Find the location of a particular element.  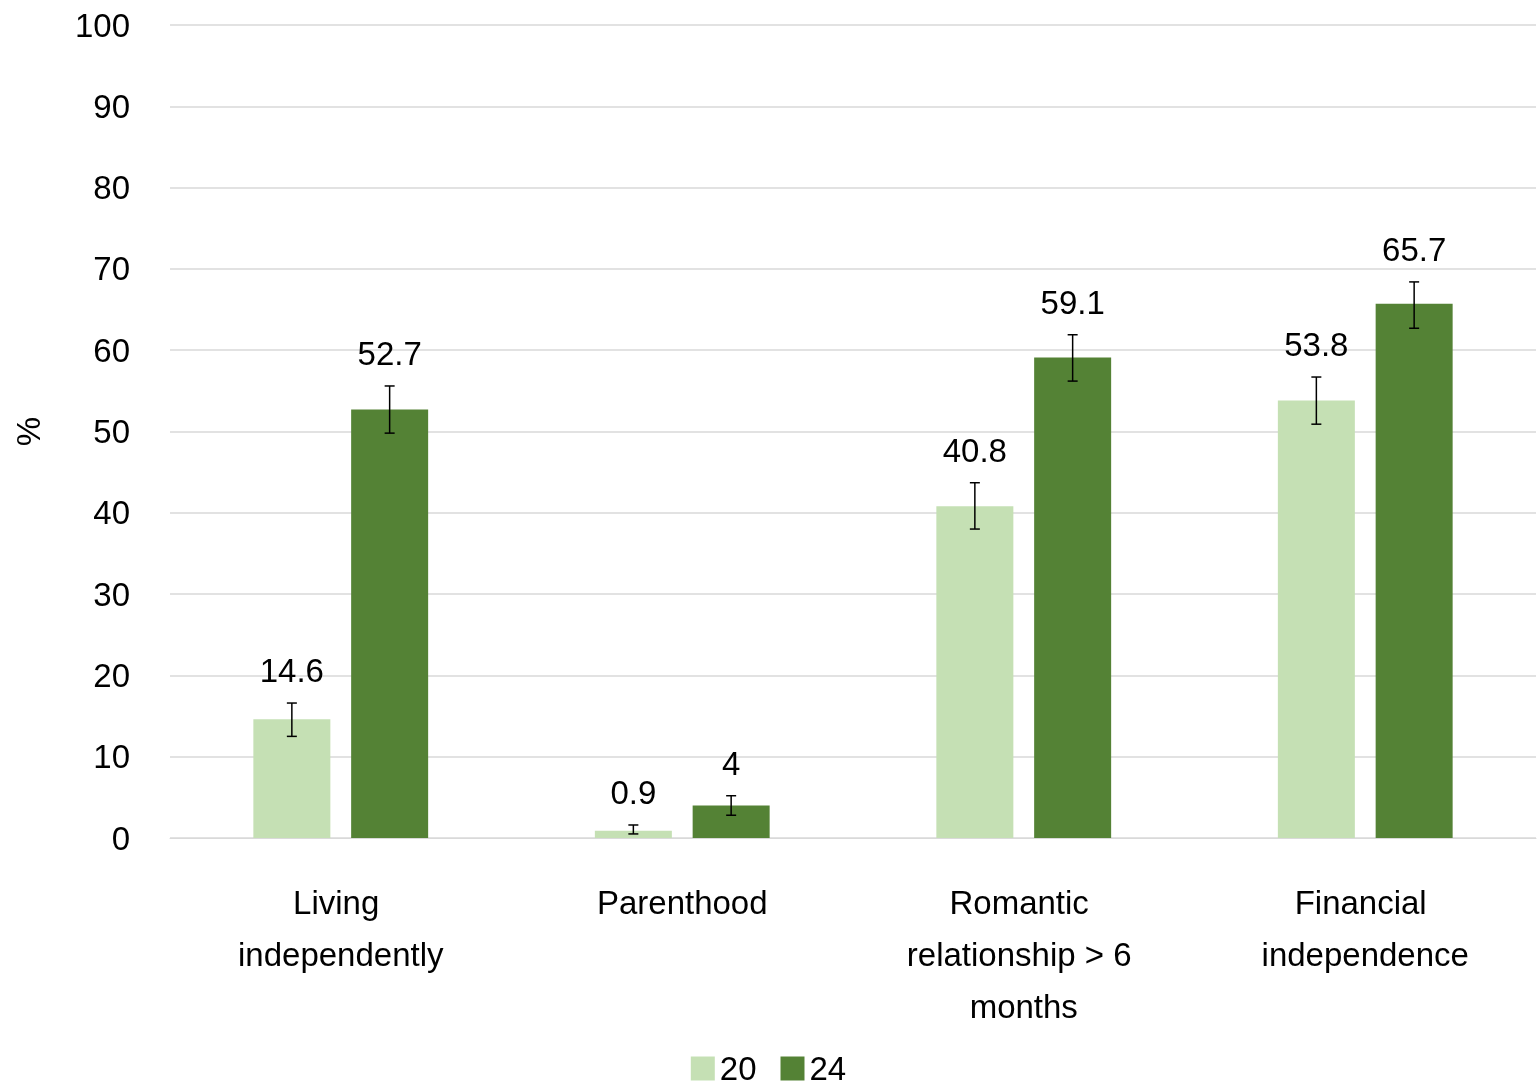

y-tick-label: 20 is located at coordinates (111, 675).